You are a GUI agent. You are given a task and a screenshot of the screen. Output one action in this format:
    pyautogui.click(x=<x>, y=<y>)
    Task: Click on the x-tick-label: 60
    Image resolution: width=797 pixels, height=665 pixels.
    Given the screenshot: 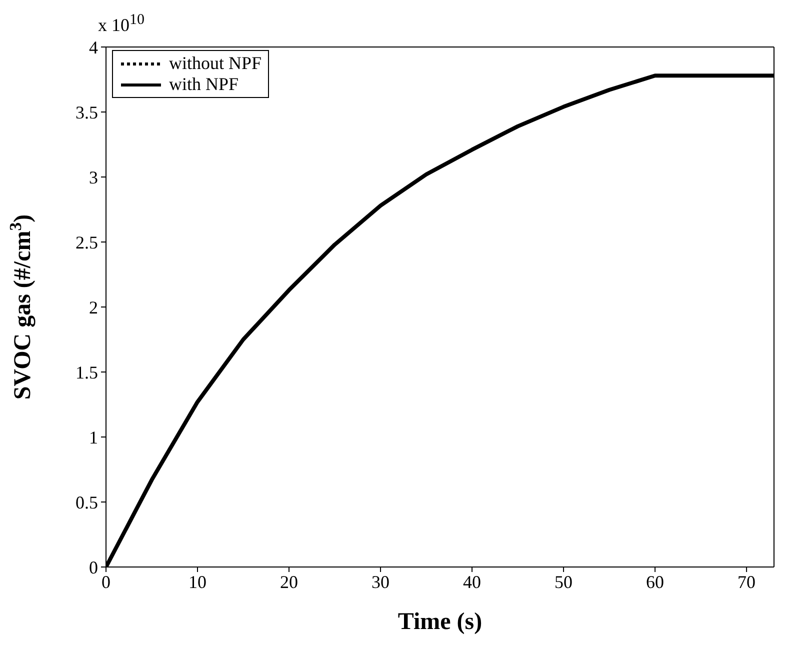 What is the action you would take?
    pyautogui.click(x=655, y=582)
    